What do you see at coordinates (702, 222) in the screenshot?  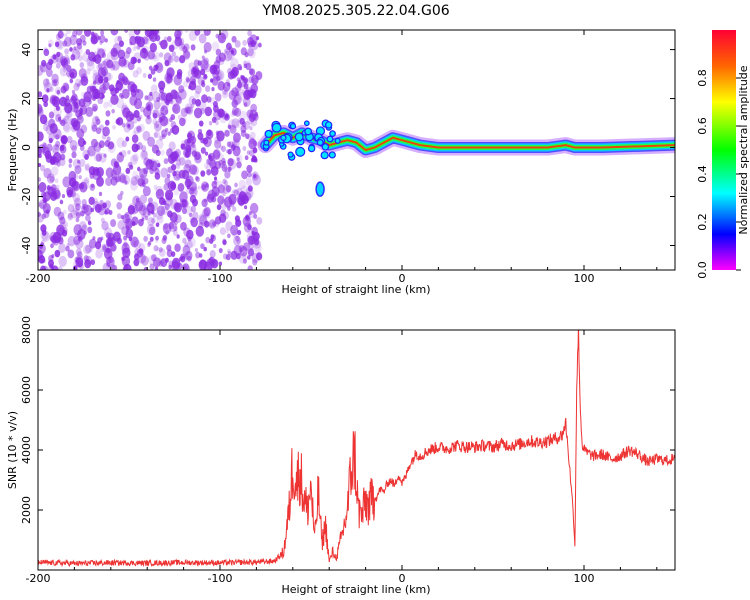 I see `colorbar-tick-label: 0.2` at bounding box center [702, 222].